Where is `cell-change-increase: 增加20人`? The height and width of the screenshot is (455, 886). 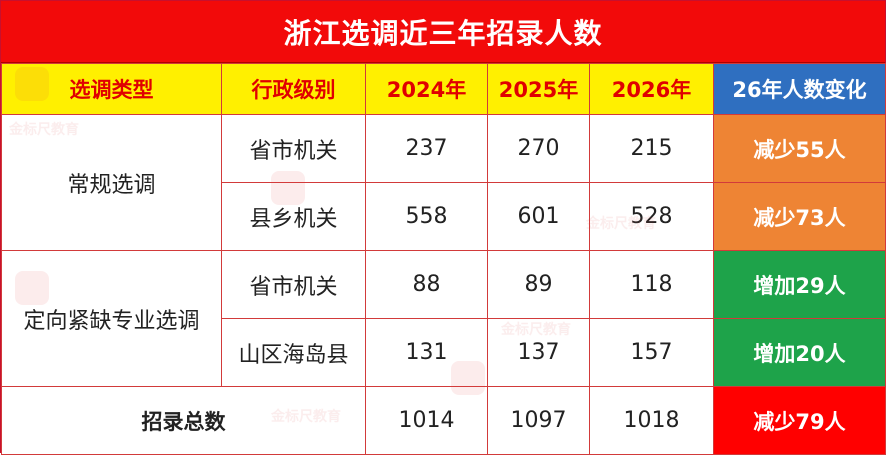 cell-change-increase: 增加20人 is located at coordinates (799, 352).